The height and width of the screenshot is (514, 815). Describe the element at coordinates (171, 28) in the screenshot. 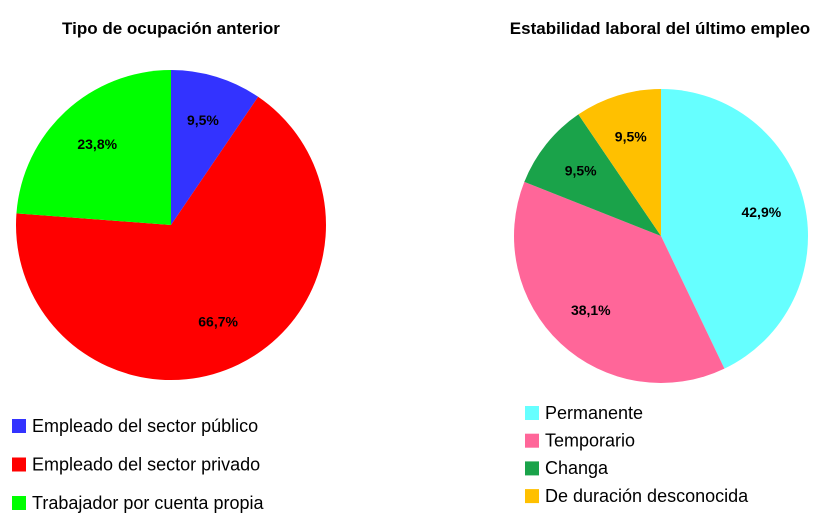

I see `chart-title: Tipo de ocupación anterior` at that location.